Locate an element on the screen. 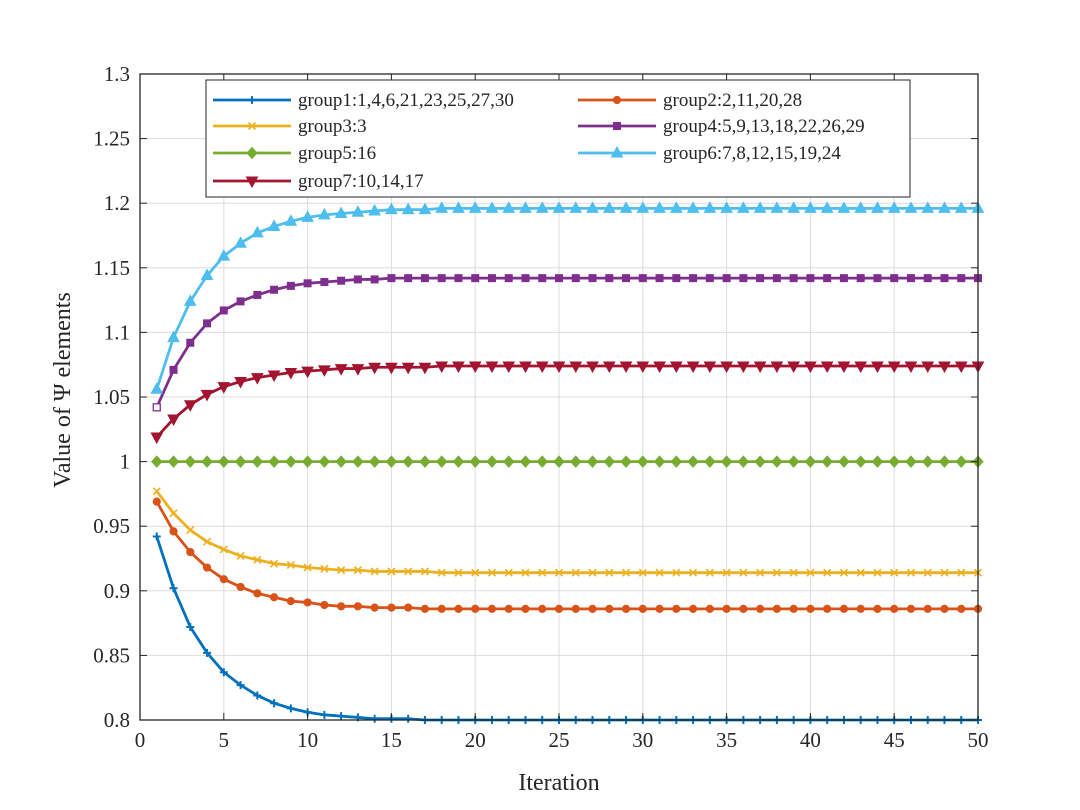 This screenshot has width=1080, height=810. x-tick-label: 15 is located at coordinates (391, 740).